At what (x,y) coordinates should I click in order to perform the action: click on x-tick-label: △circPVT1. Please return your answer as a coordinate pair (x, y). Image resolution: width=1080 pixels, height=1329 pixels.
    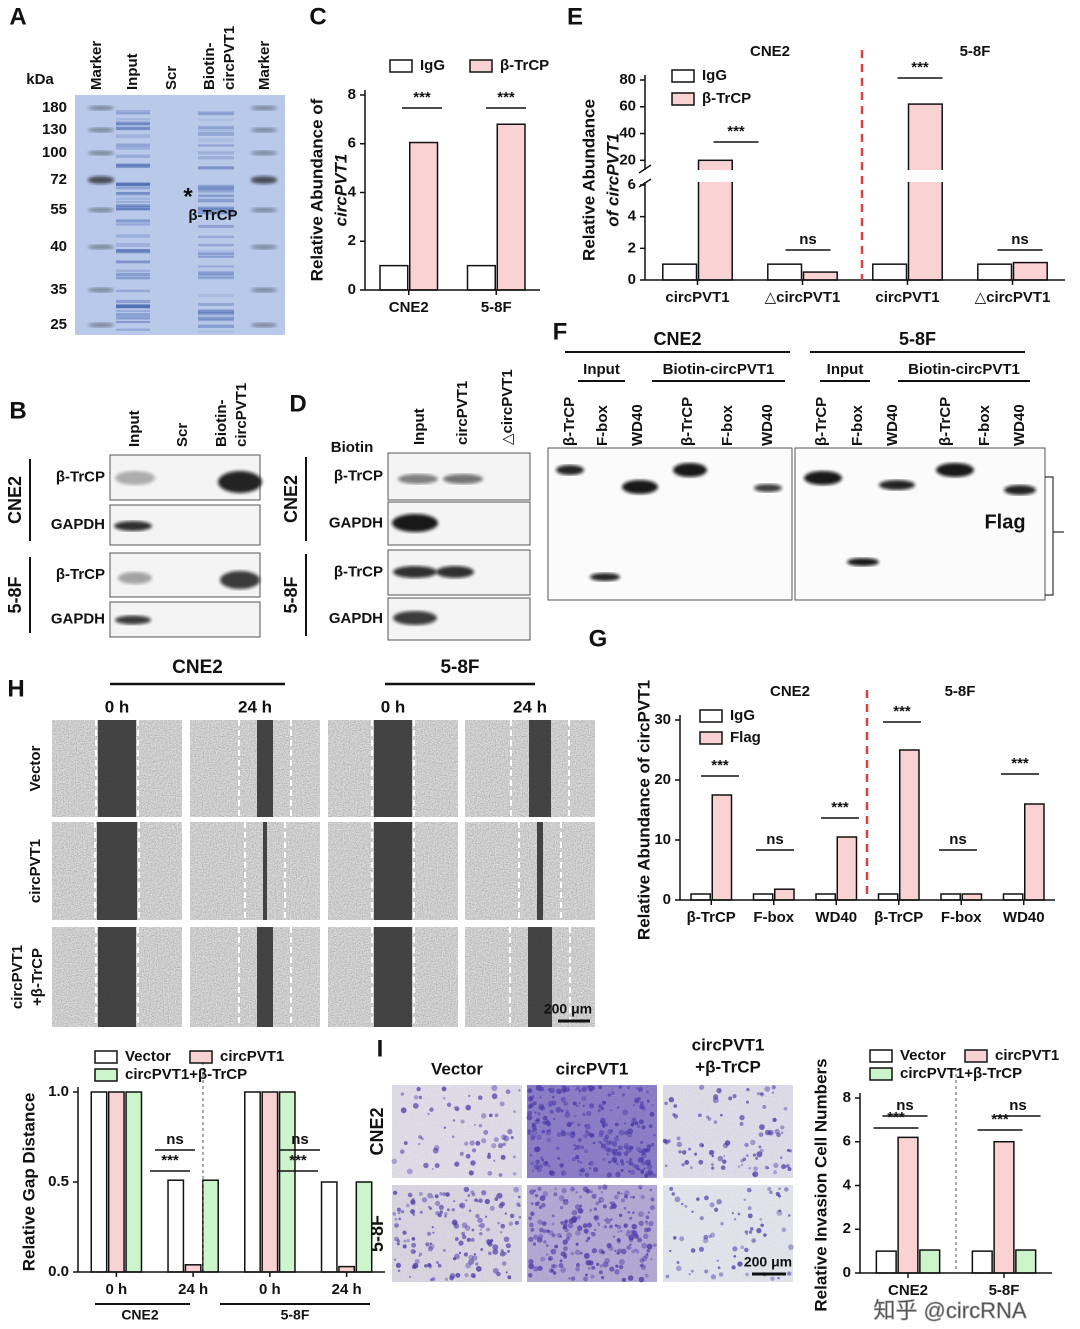
    Looking at the image, I should click on (803, 297).